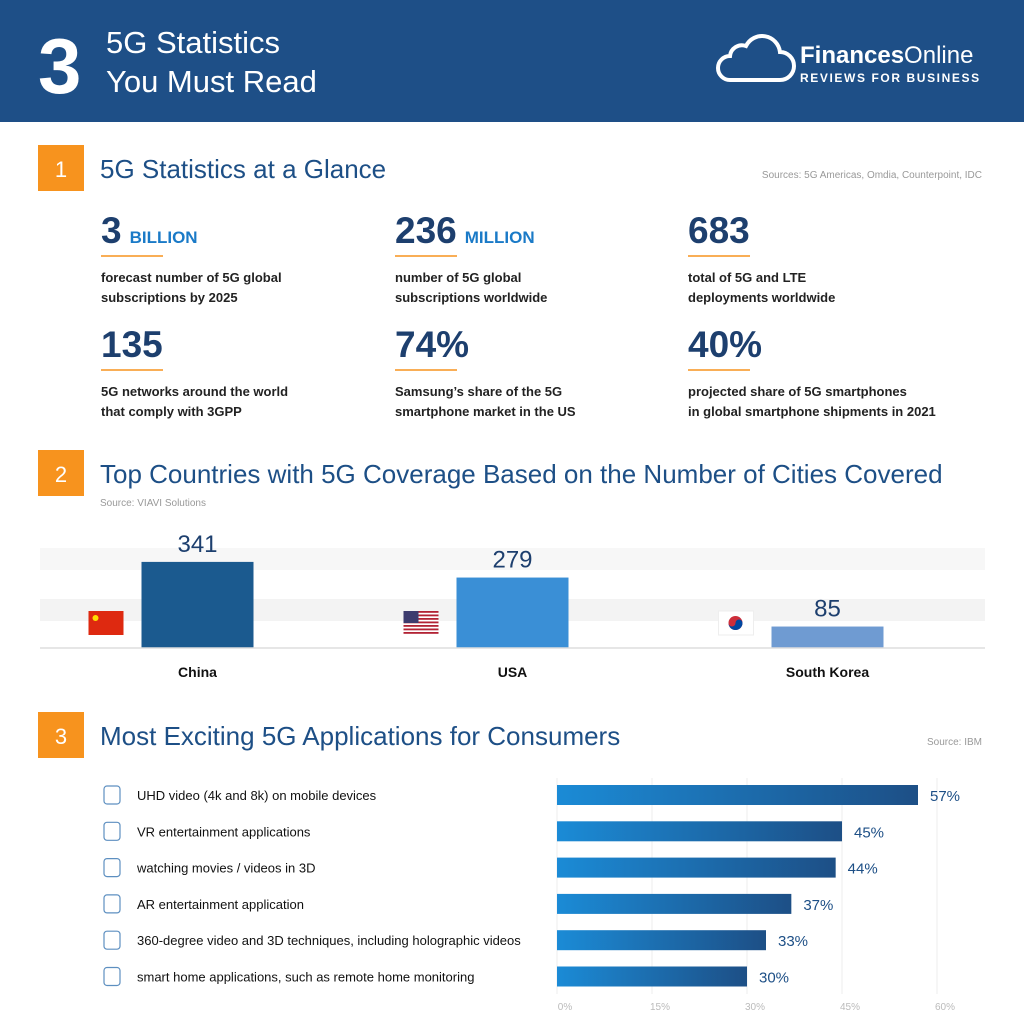 Image resolution: width=1024 pixels, height=1024 pixels. Describe the element at coordinates (243, 169) in the screenshot. I see `section-title: 5G Statistics at a Glance` at that location.